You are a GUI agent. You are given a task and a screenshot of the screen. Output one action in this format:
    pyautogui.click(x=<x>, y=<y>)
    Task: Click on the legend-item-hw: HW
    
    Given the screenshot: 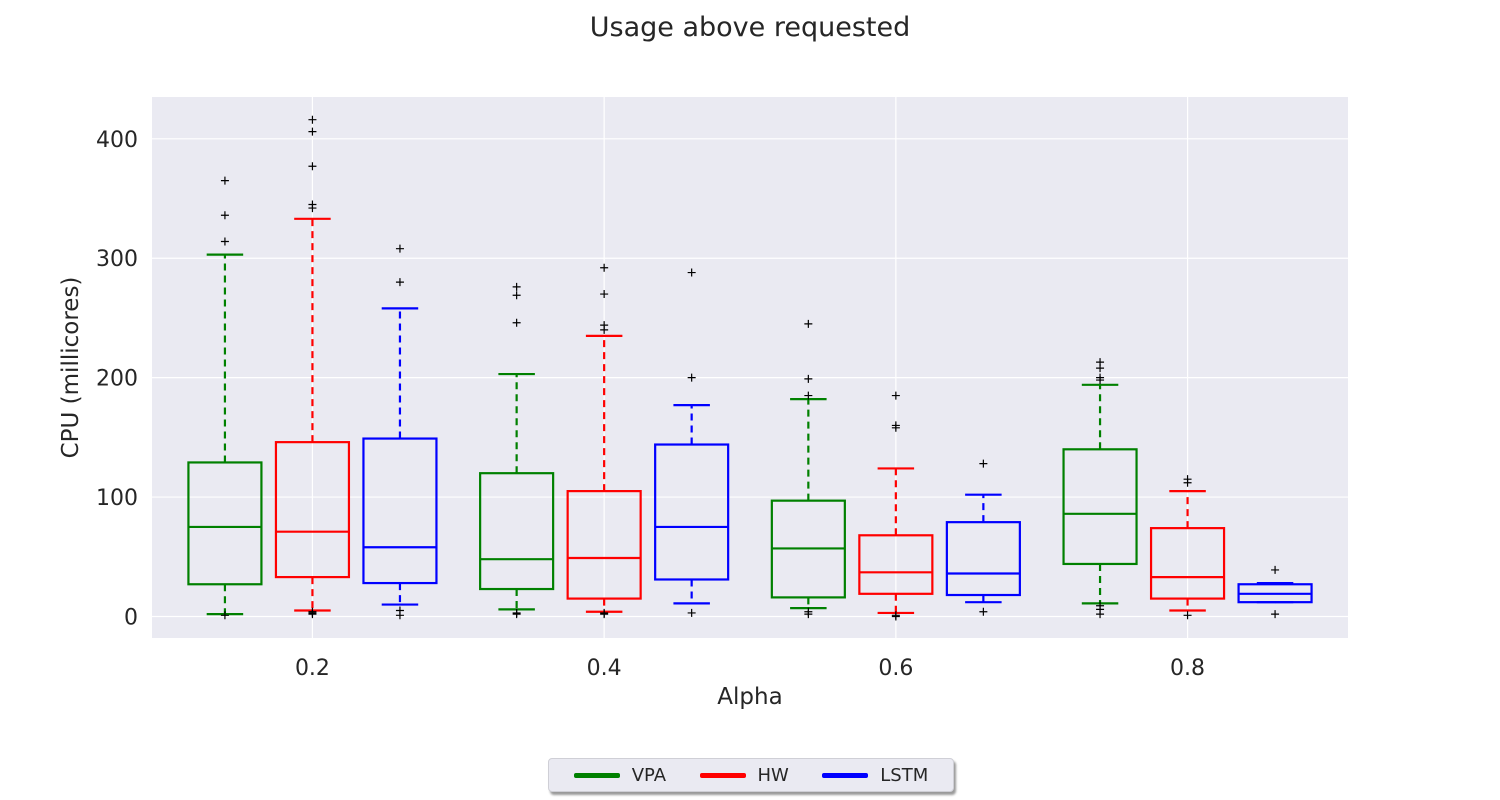 What is the action you would take?
    pyautogui.click(x=744, y=775)
    